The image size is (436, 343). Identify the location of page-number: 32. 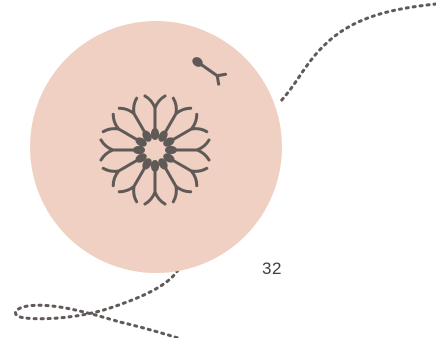
(272, 268).